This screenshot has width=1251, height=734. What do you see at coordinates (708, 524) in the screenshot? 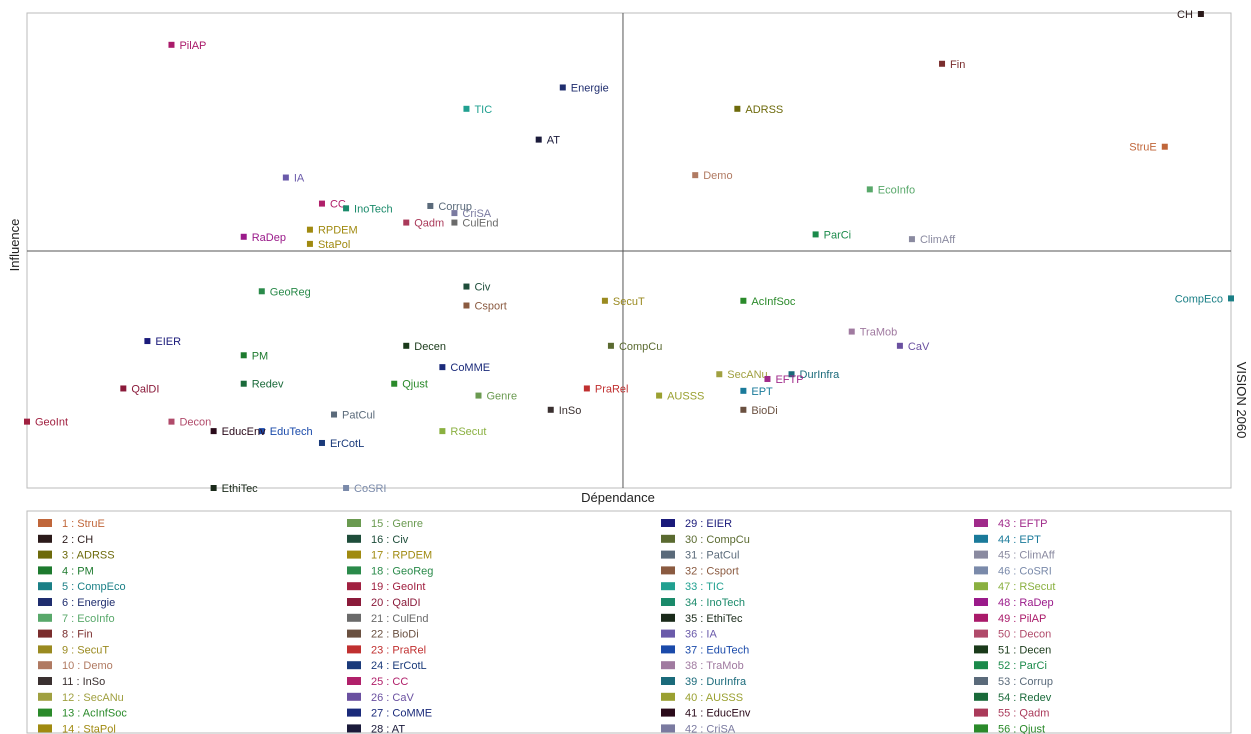
I see `legend-entry-eier: 29 : EIER` at bounding box center [708, 524].